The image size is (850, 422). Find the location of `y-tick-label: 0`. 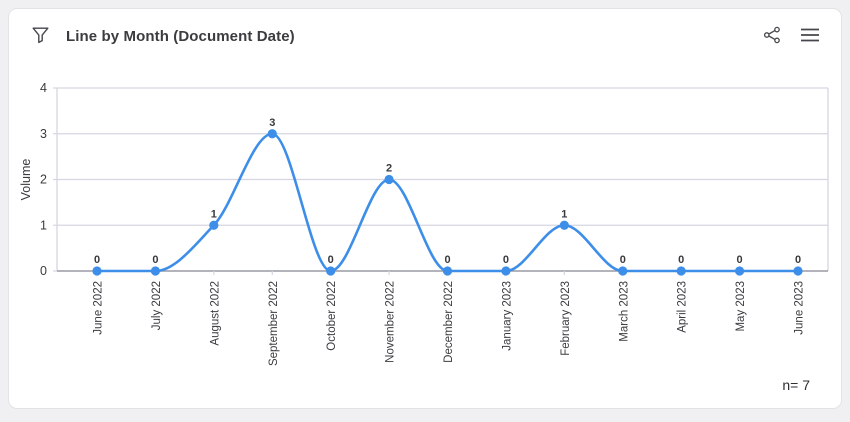

y-tick-label: 0 is located at coordinates (43, 271).